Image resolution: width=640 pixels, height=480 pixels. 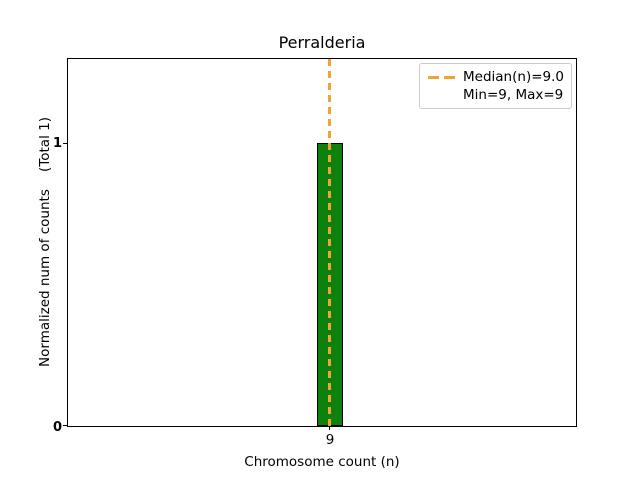 I want to click on legend-item-minmax: Min=9, Max=9, so click(x=496, y=95).